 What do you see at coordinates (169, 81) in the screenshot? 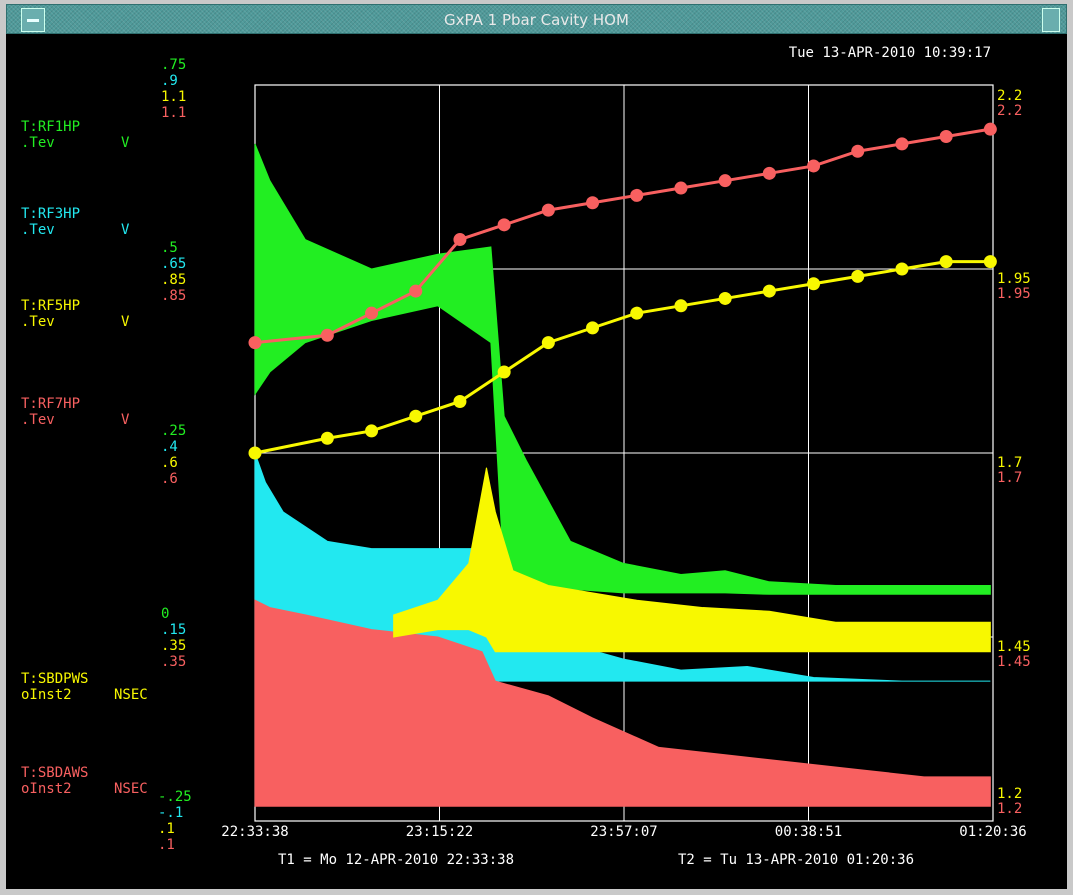
I see `left-scale-label: .9` at bounding box center [169, 81].